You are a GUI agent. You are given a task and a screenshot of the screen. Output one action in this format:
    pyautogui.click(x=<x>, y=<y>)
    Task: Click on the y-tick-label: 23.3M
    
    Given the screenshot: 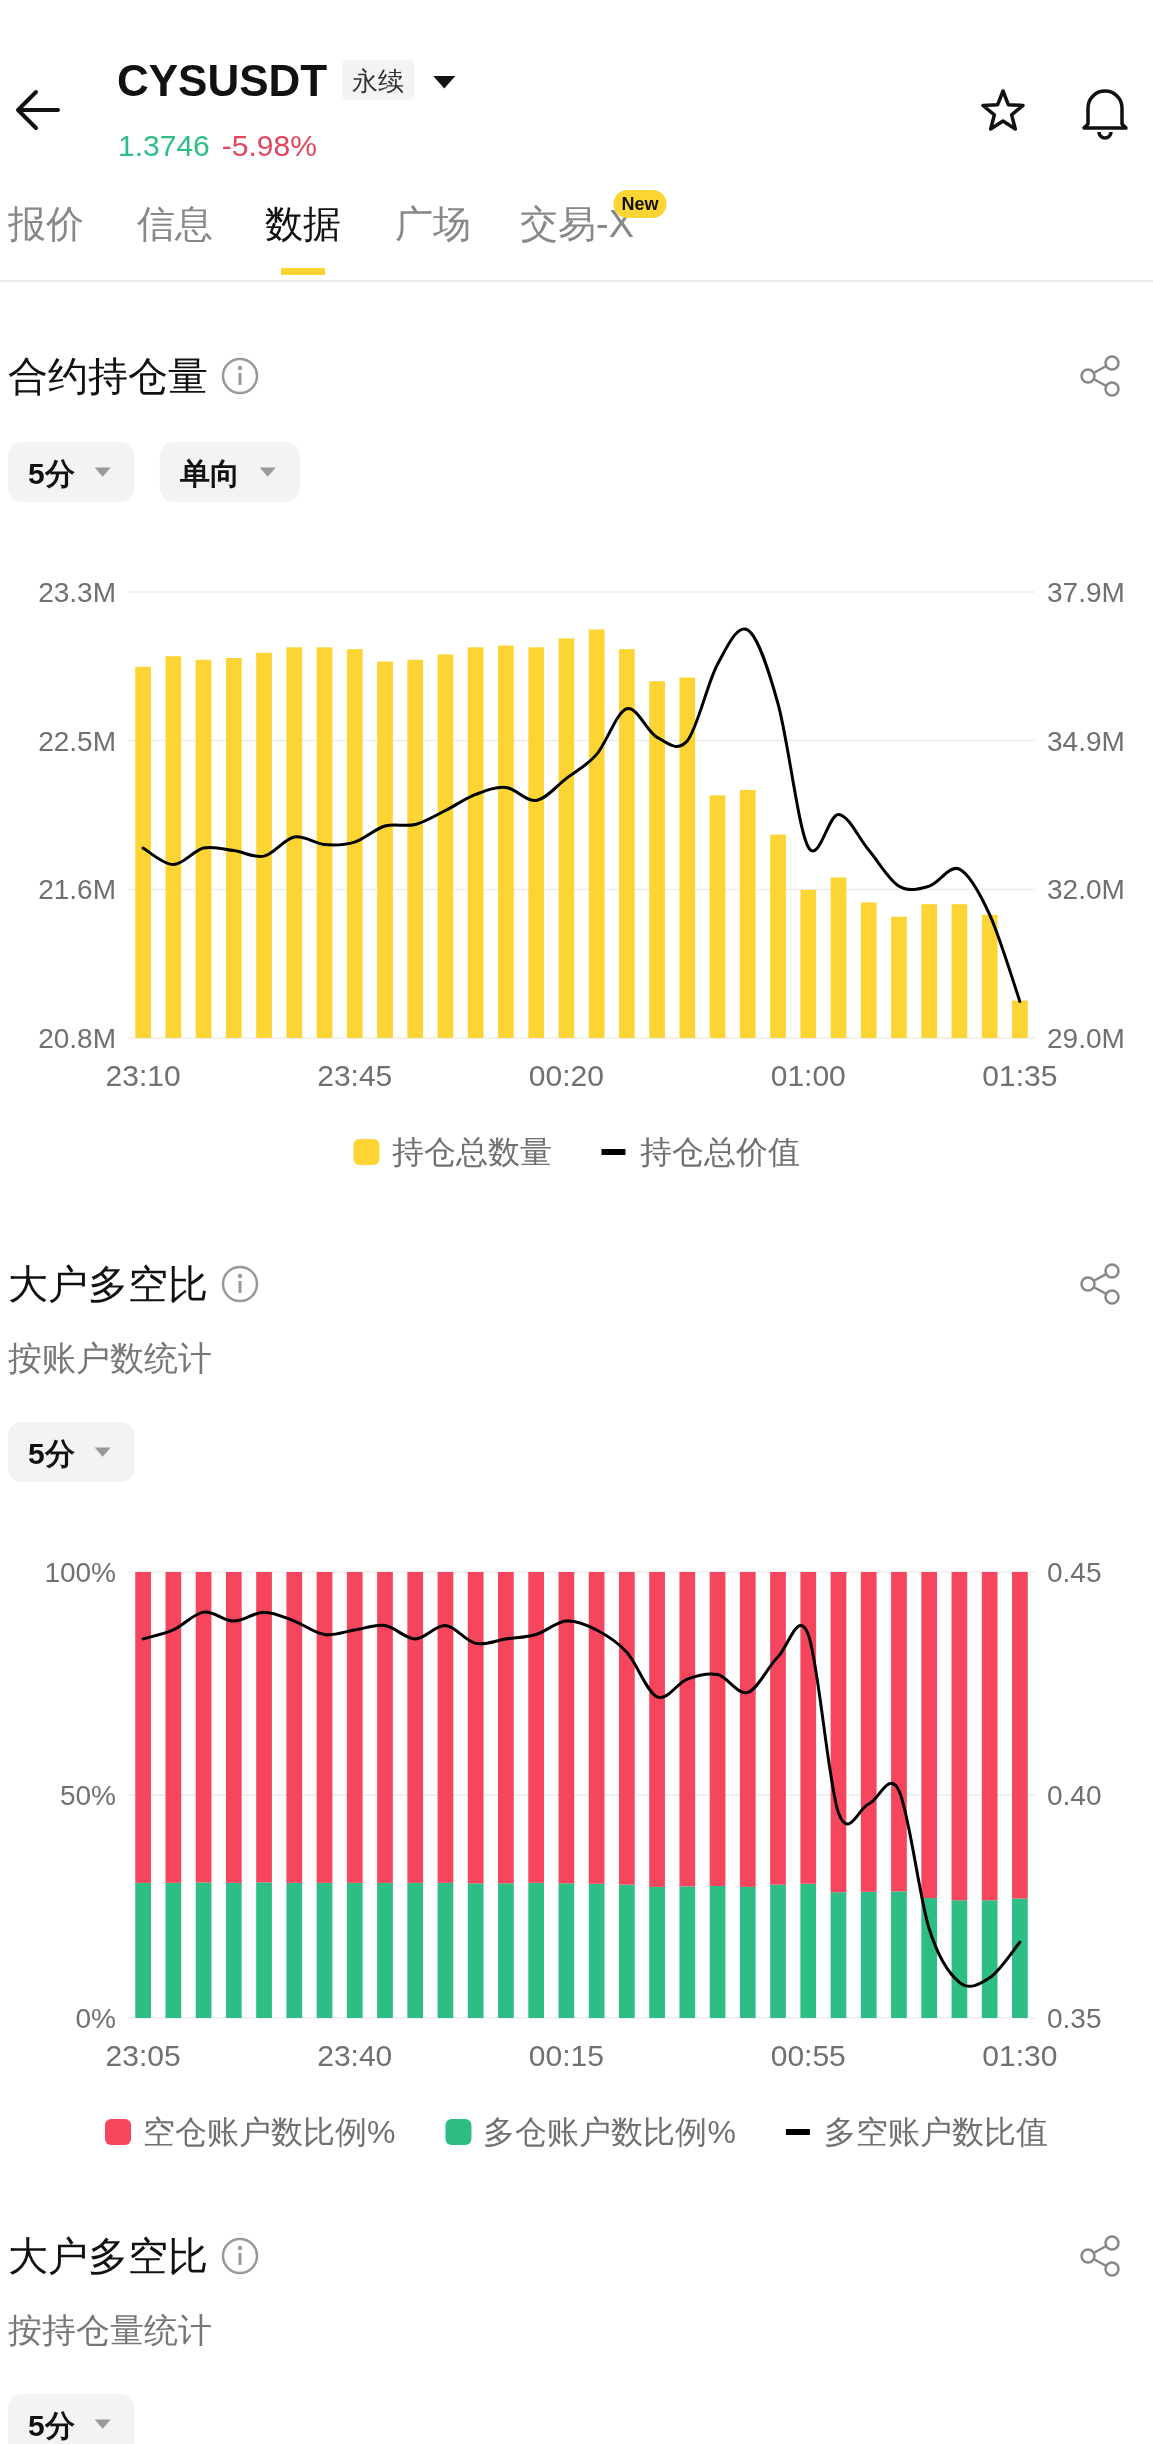 What is the action you would take?
    pyautogui.click(x=77, y=592)
    